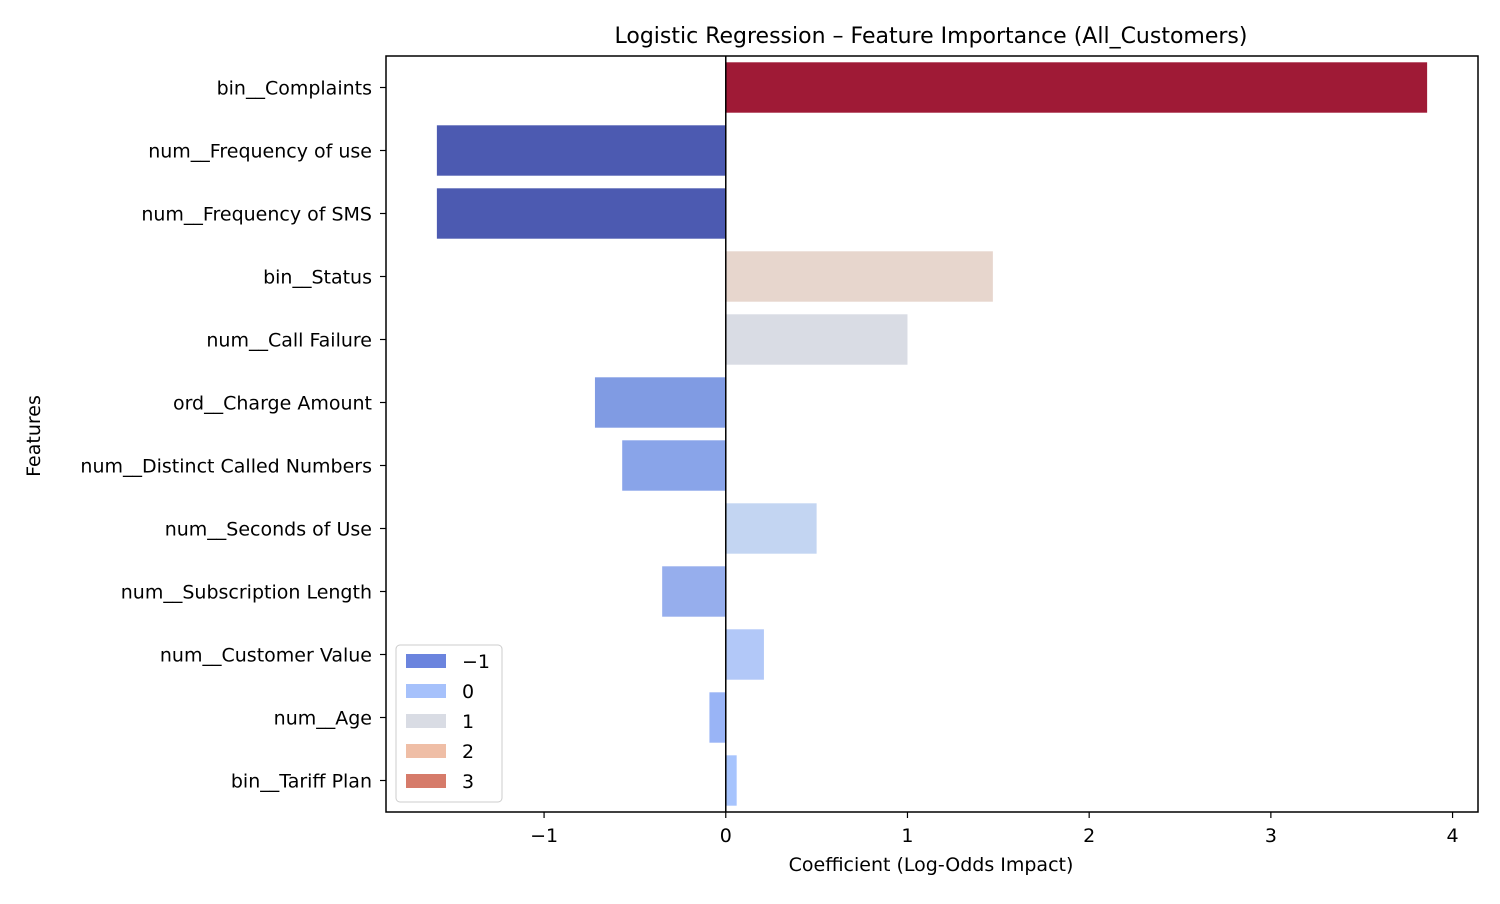  I want to click on legend-label: 2, so click(468, 752).